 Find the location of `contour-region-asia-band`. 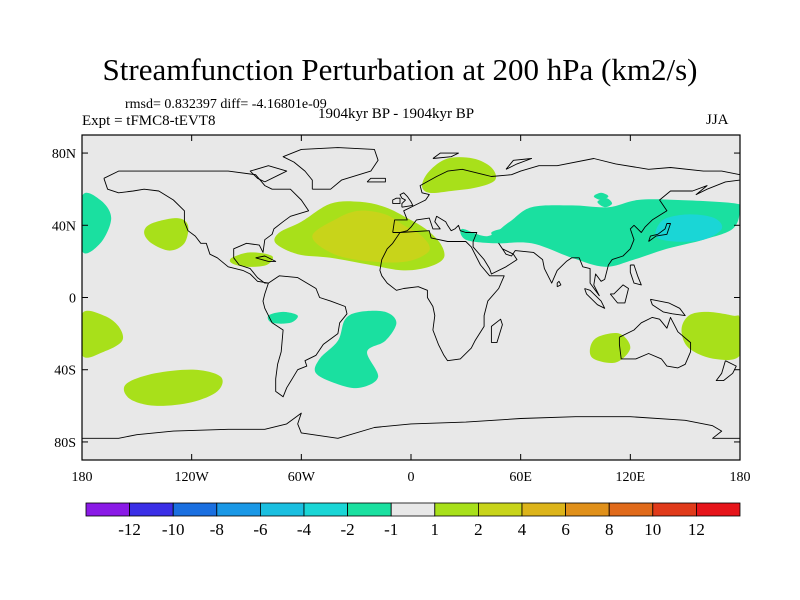

contour-region-asia-band is located at coordinates (600, 233).